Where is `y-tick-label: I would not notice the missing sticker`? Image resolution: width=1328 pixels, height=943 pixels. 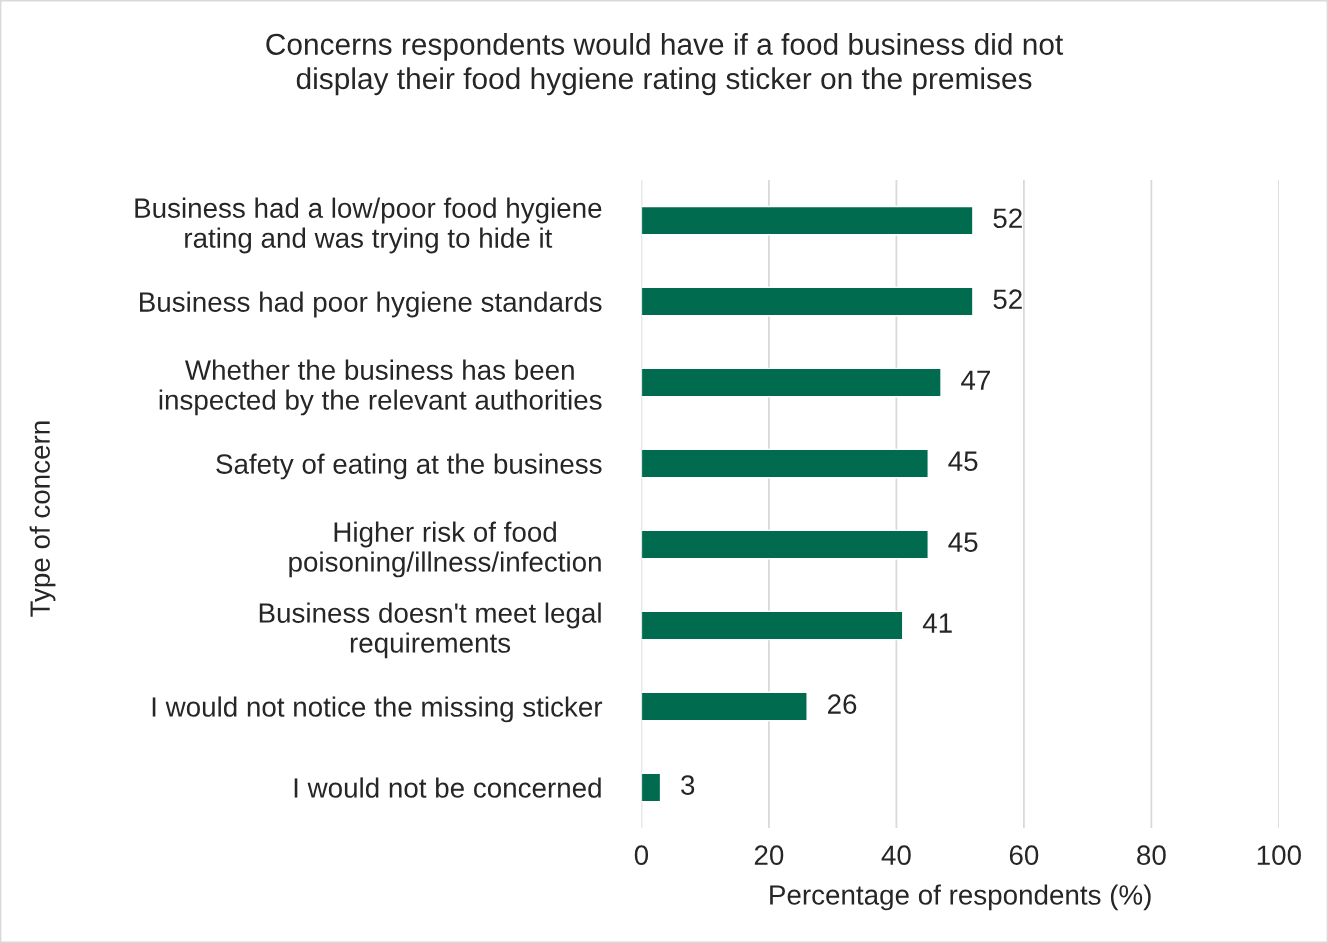 y-tick-label: I would not notice the missing sticker is located at coordinates (377, 709).